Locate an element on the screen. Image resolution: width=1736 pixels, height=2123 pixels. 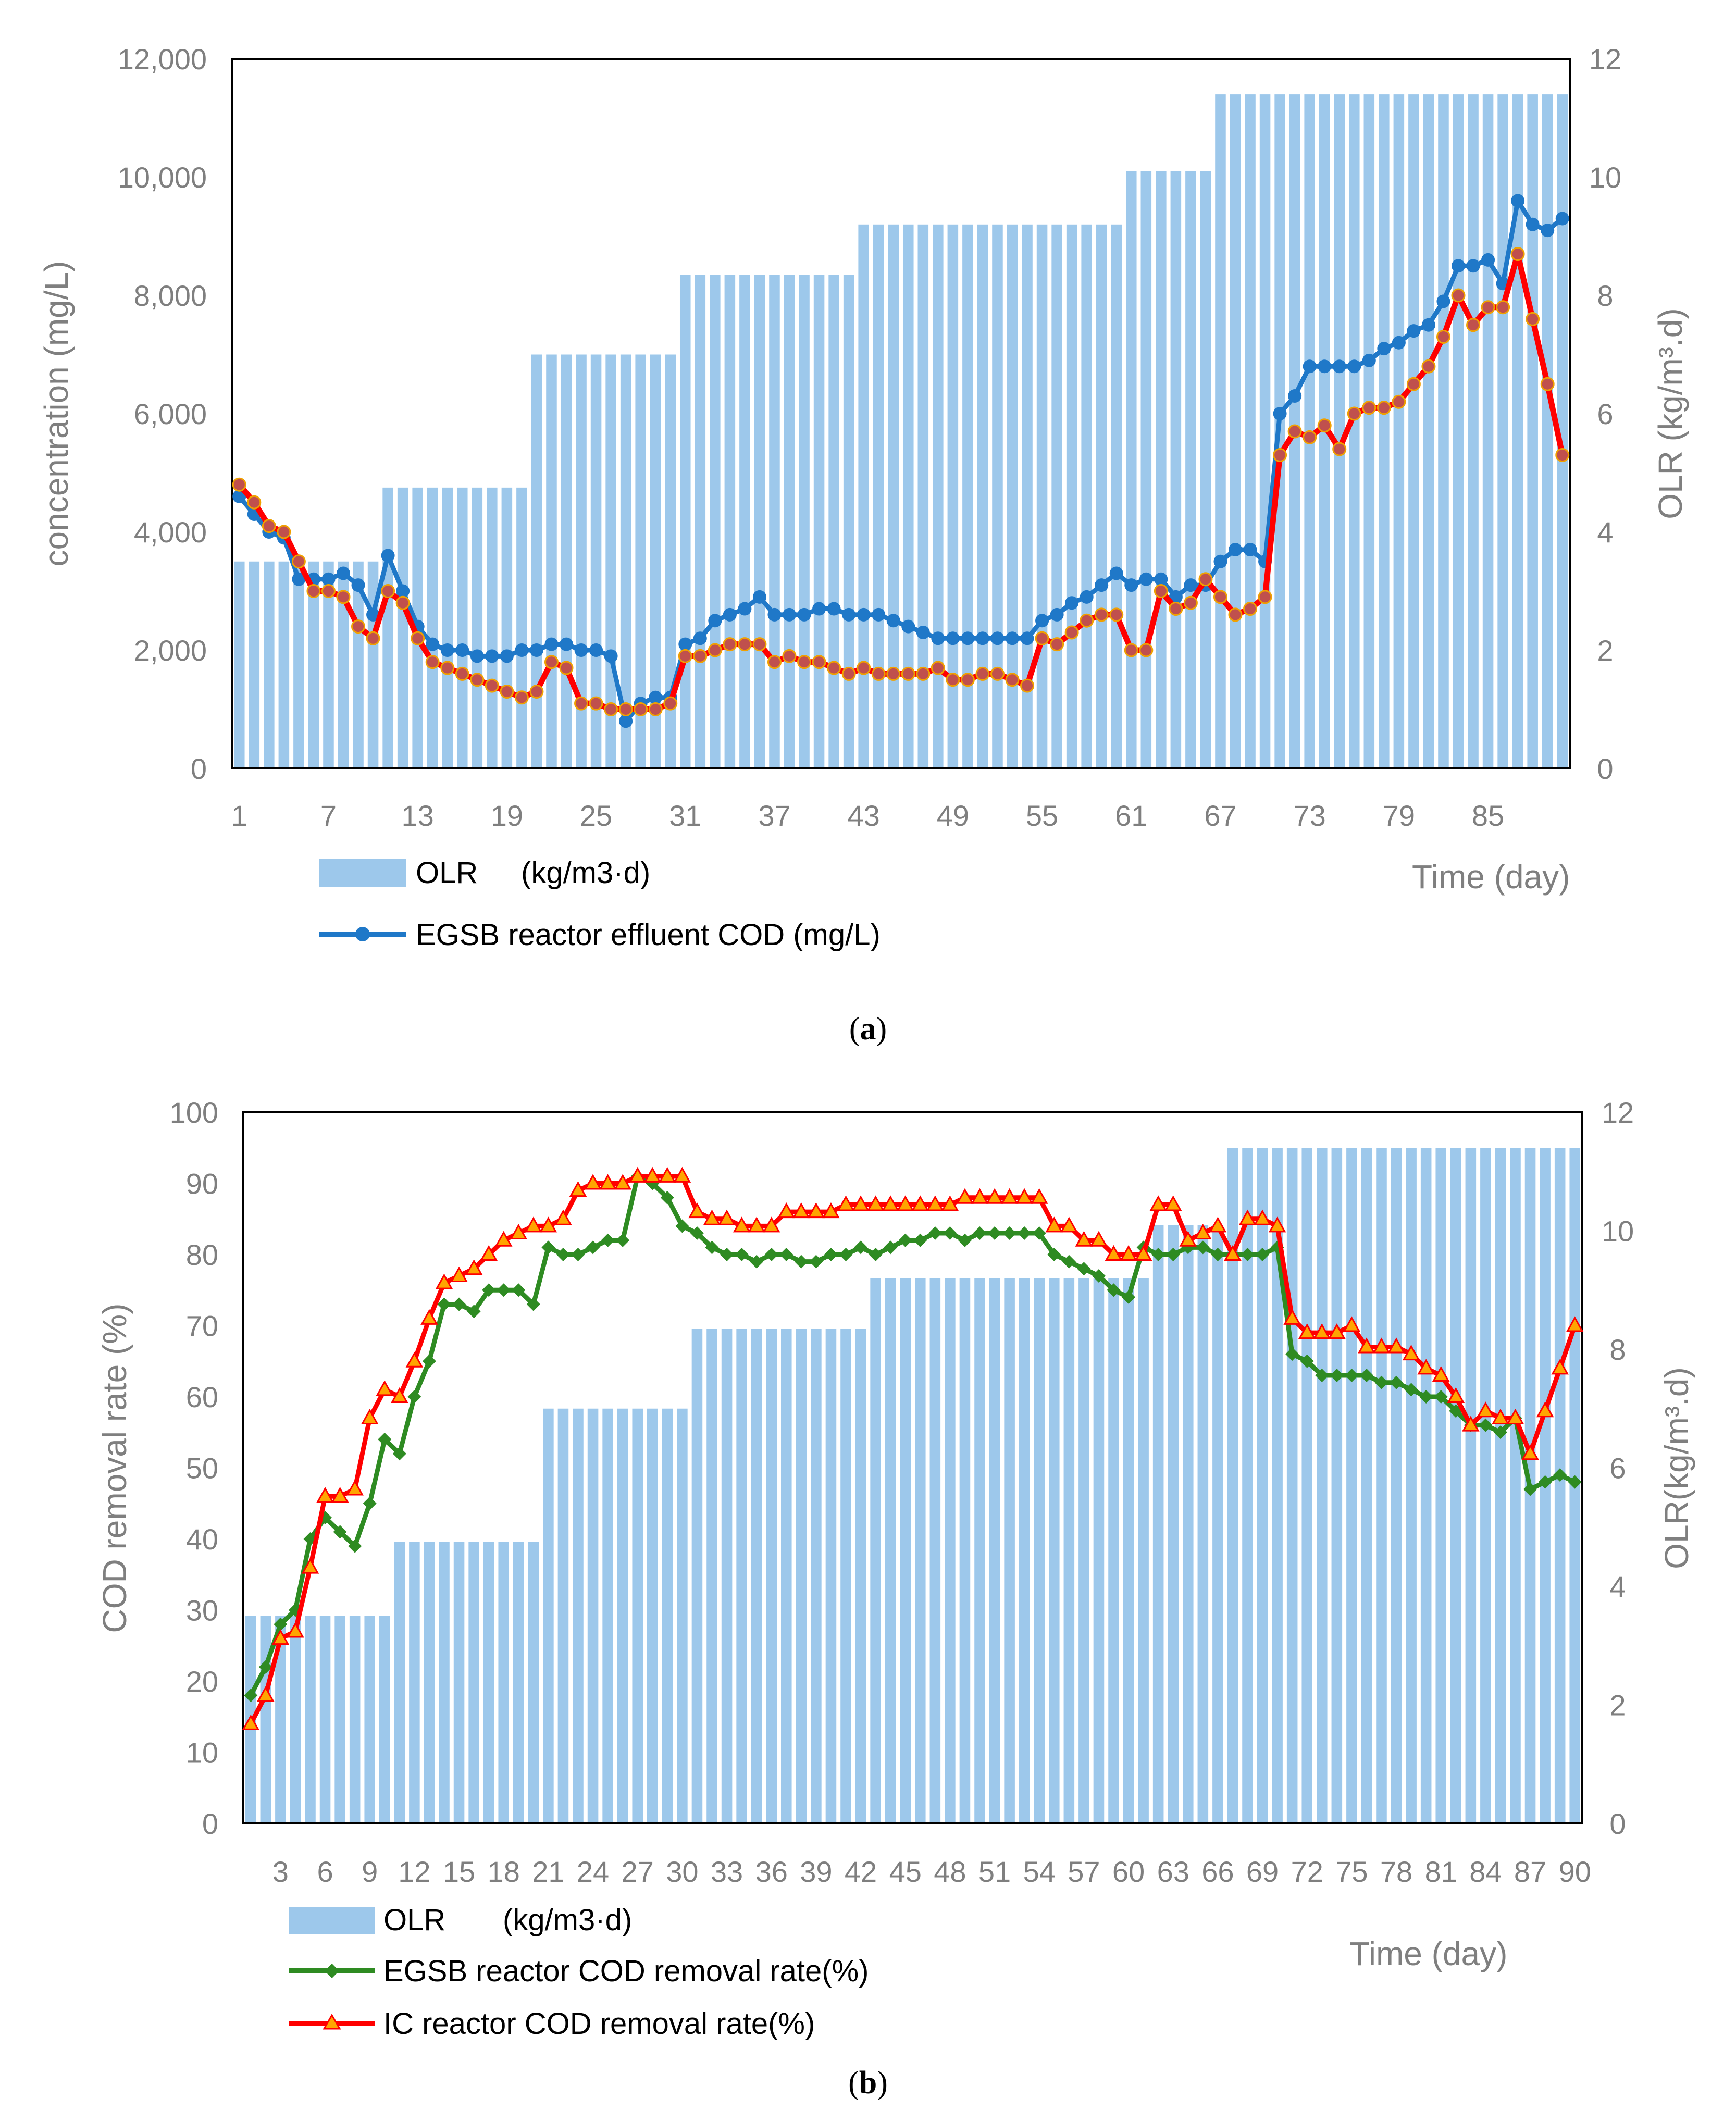
x-tick-label: 61 is located at coordinates (1131, 815).